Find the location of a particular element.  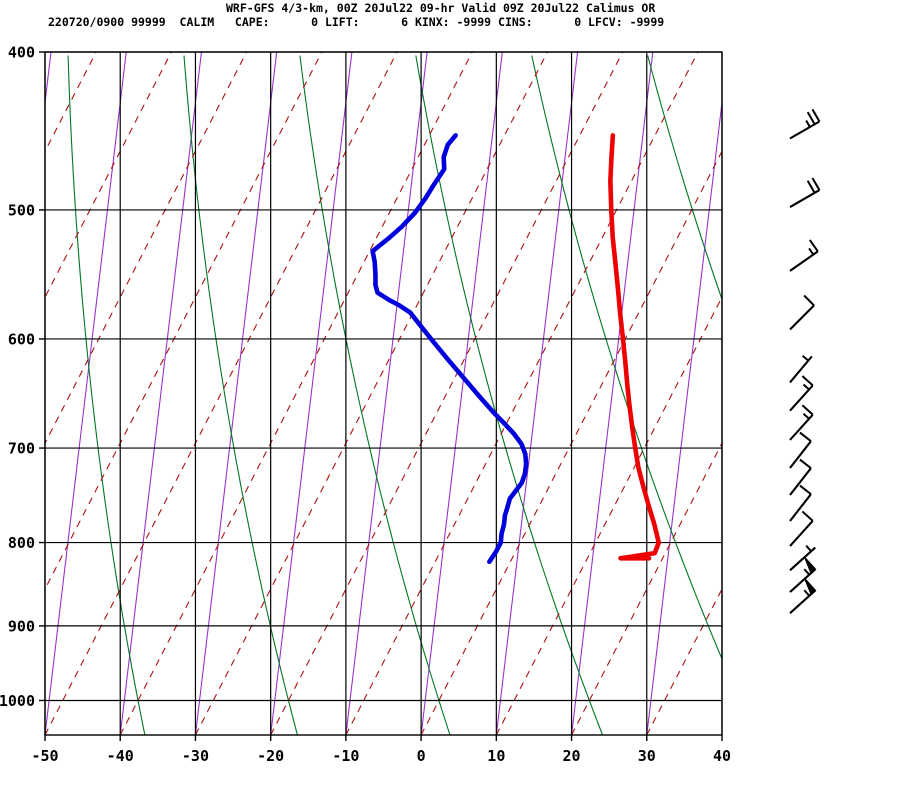

temperature-axis-label: -40 is located at coordinates (120, 756).